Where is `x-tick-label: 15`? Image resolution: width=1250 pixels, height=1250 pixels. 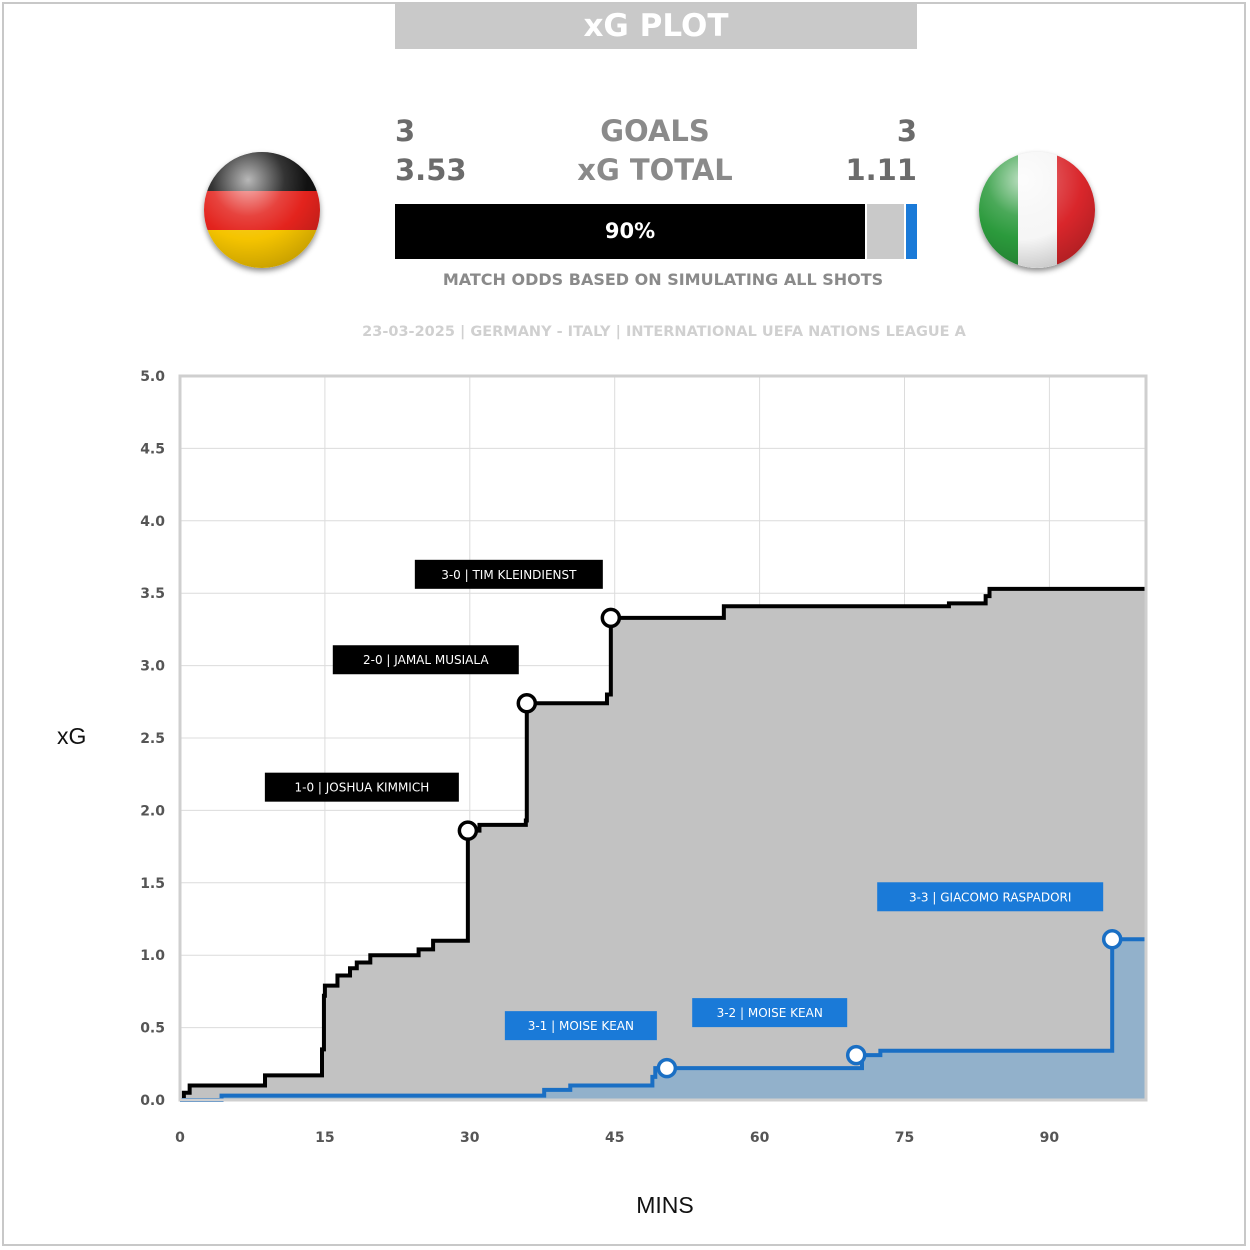
x-tick-label: 15 is located at coordinates (324, 1138).